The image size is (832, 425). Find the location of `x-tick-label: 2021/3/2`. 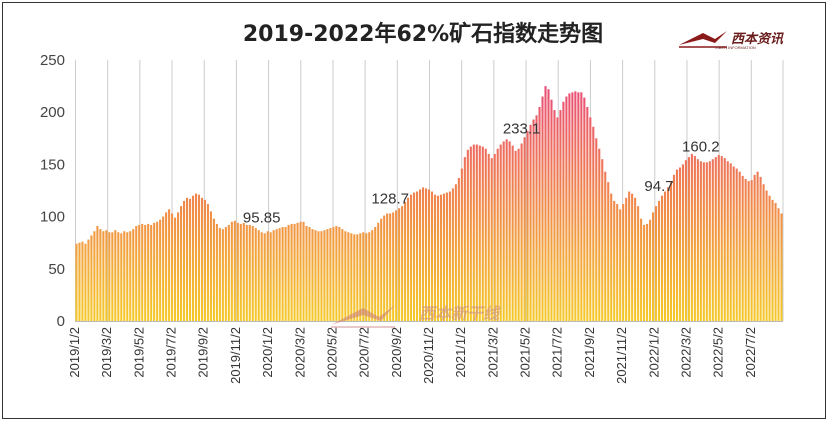

x-tick-label: 2021/3/2 is located at coordinates (492, 352).